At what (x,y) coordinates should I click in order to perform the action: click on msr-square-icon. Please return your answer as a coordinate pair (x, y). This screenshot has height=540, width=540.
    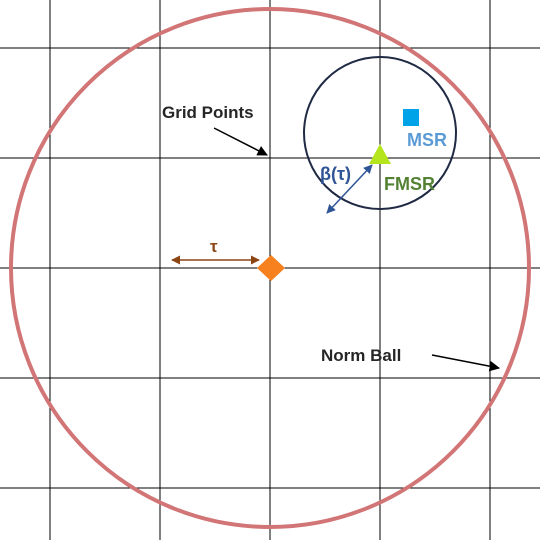
    Looking at the image, I should click on (411, 117).